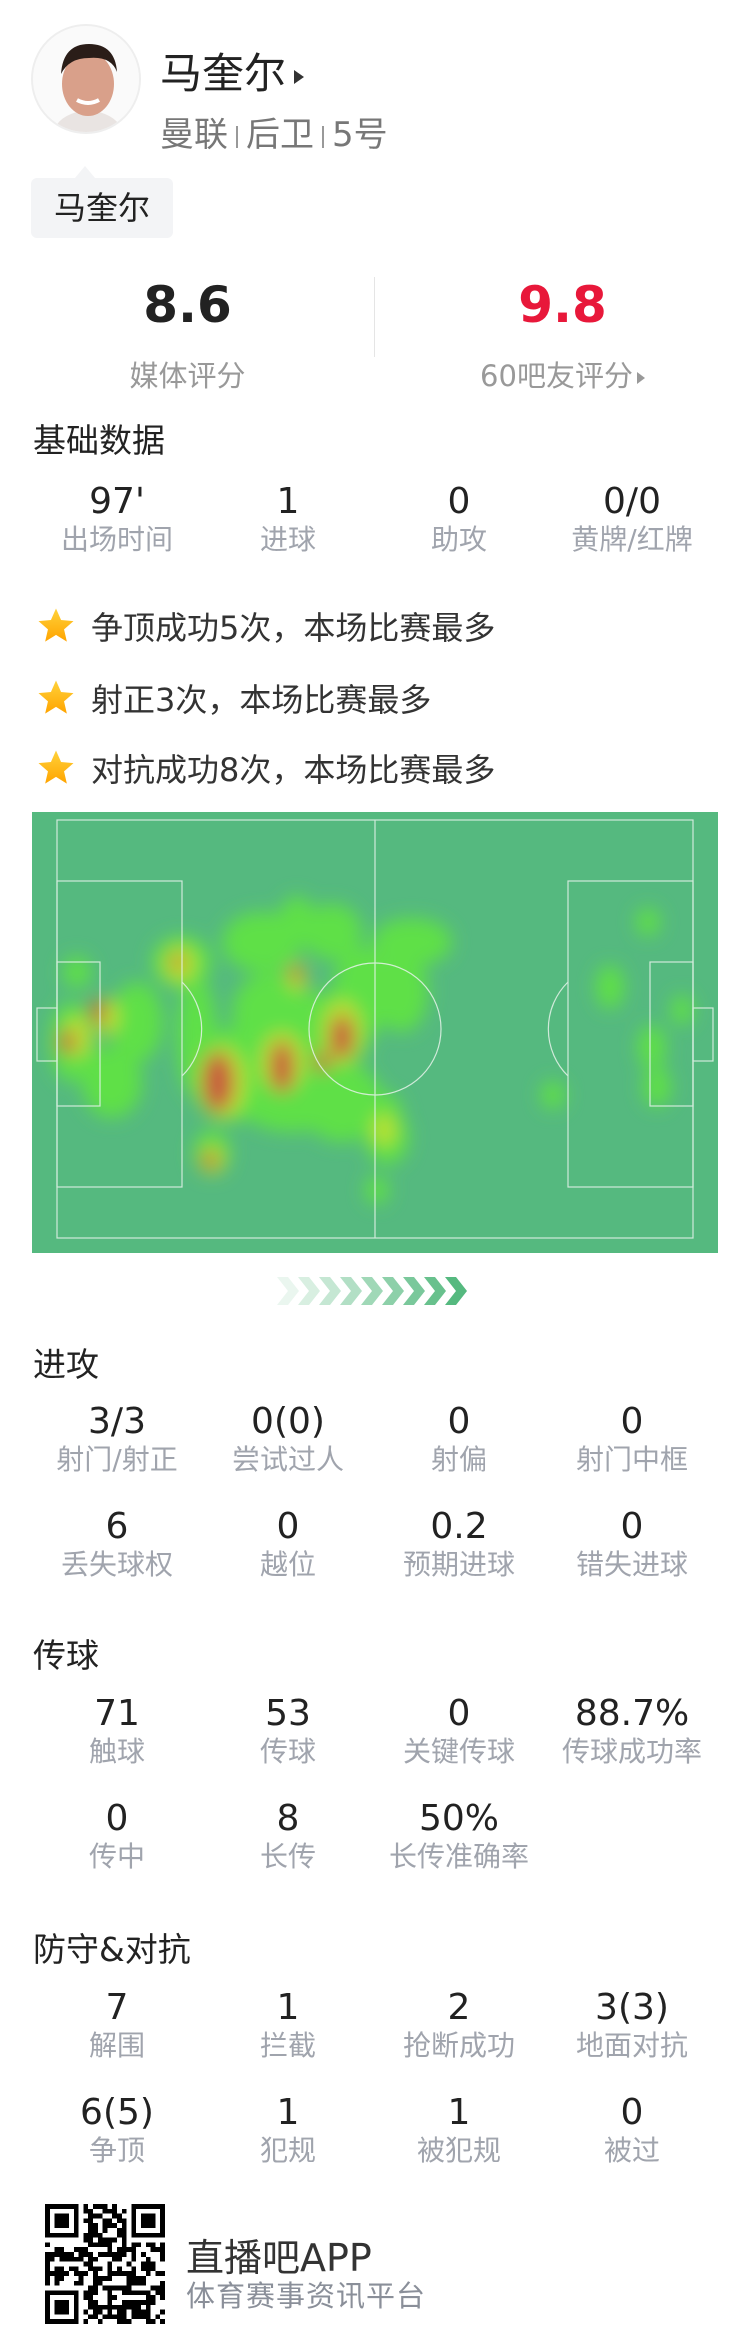  I want to click on stat-label: 传中, so click(116, 1856).